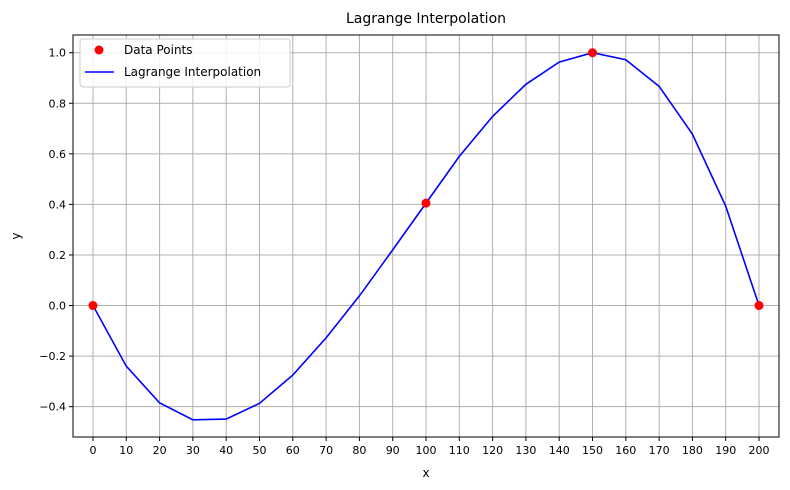 This screenshot has height=490, width=790. What do you see at coordinates (326, 450) in the screenshot?
I see `x-tick-label: 70` at bounding box center [326, 450].